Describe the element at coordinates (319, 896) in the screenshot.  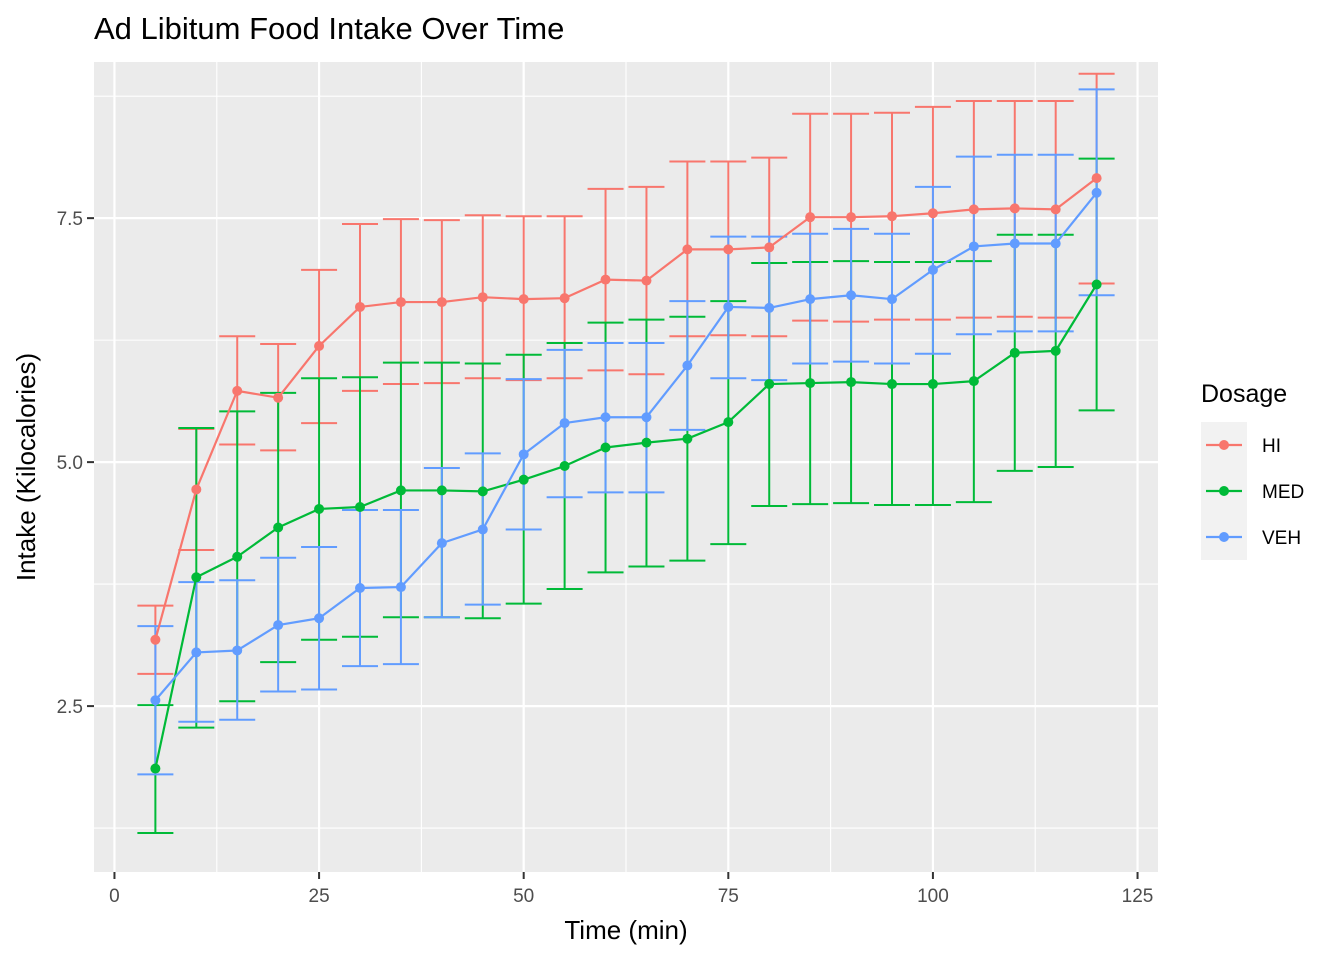
I see `x-tick-label: 25` at that location.